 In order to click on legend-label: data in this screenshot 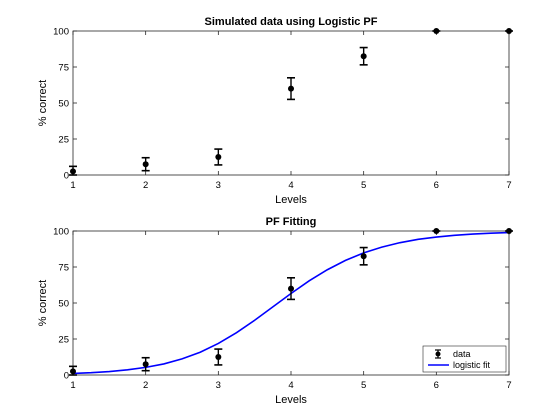, I will do `click(462, 354)`.